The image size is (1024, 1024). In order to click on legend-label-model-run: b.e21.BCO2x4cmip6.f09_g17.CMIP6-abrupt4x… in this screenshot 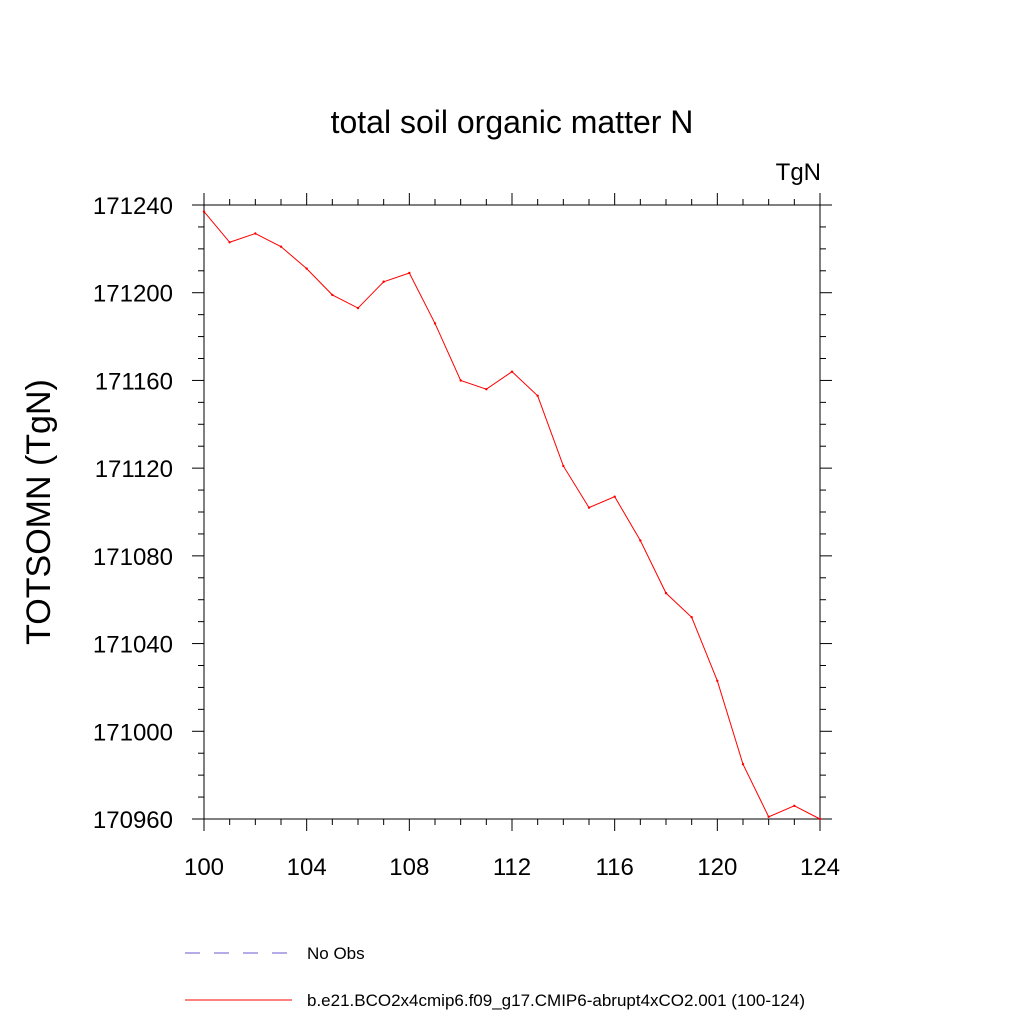, I will do `click(556, 1000)`.